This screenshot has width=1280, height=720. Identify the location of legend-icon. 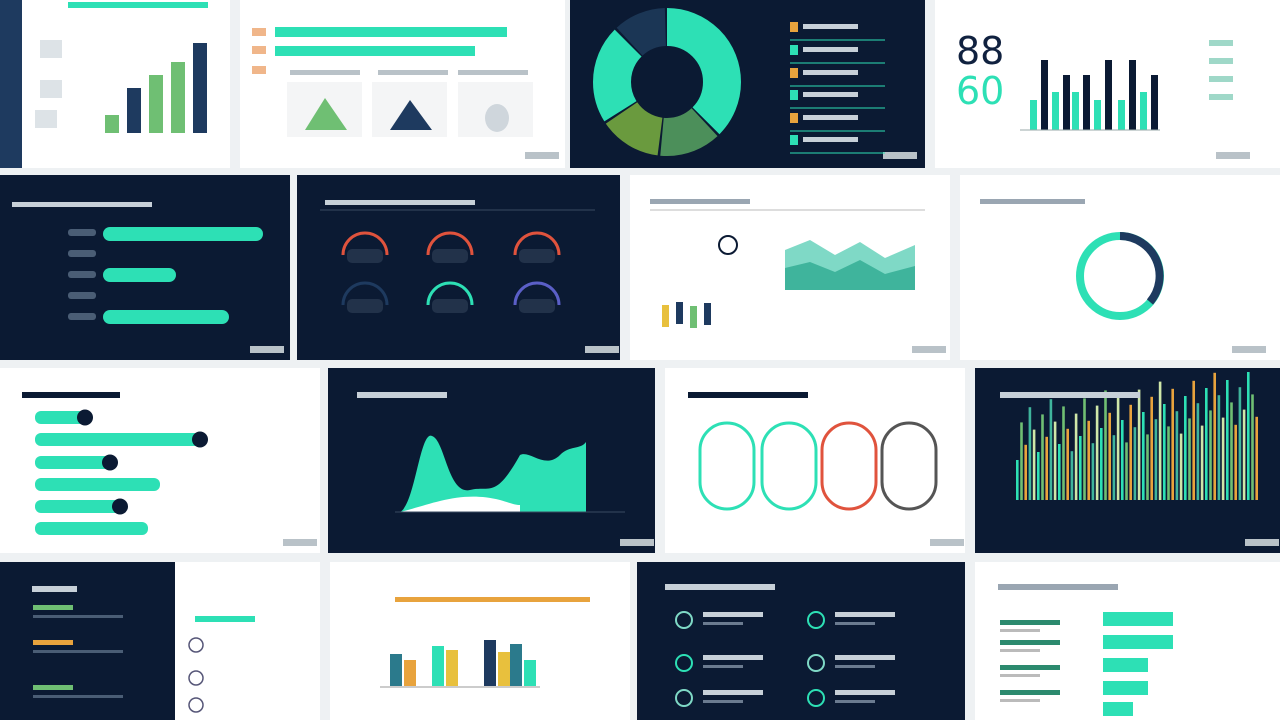
(794, 73).